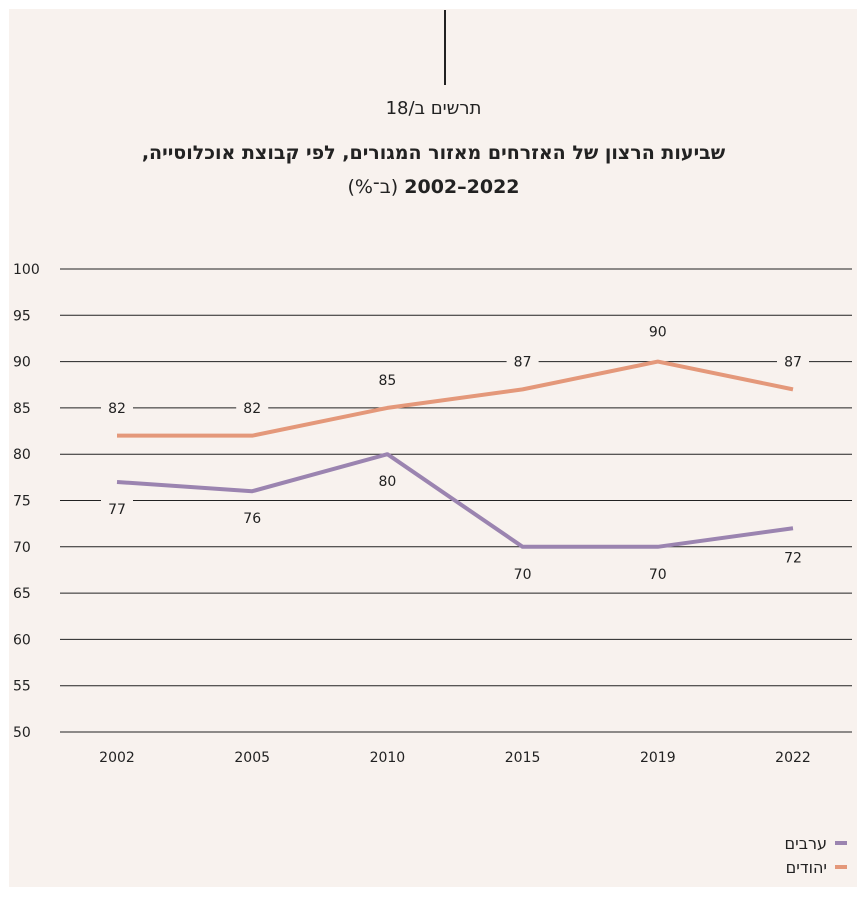  What do you see at coordinates (22, 455) in the screenshot?
I see `y-tick-label: 80` at bounding box center [22, 455].